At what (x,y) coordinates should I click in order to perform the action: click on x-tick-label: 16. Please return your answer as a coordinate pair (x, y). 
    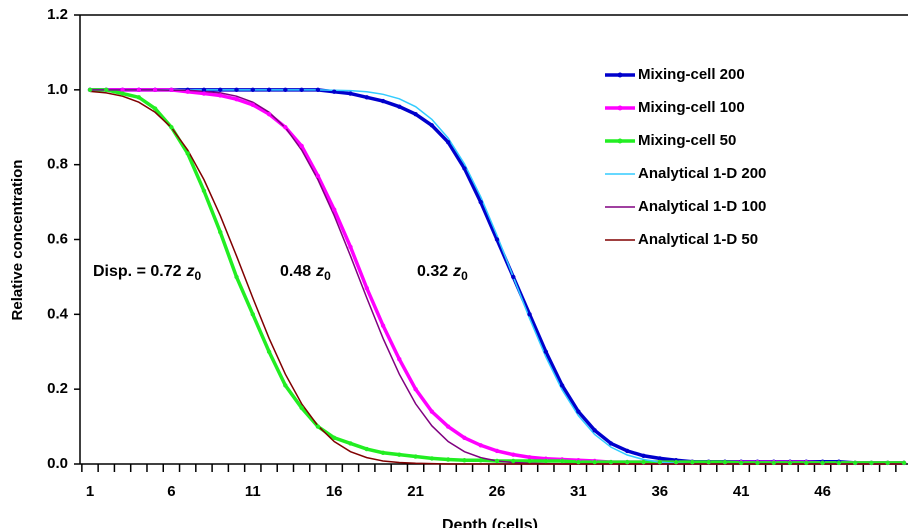
    Looking at the image, I should click on (334, 491).